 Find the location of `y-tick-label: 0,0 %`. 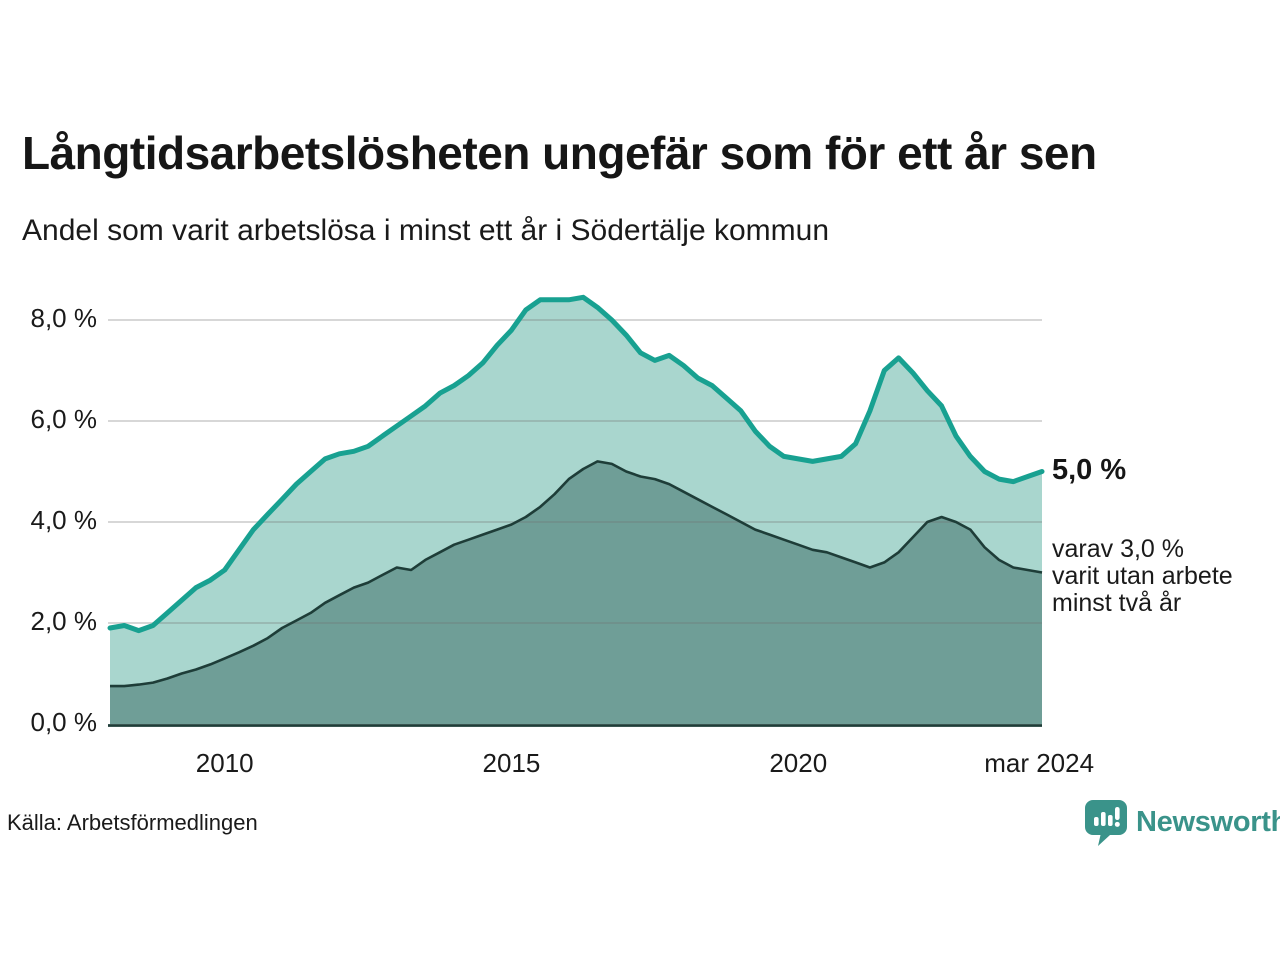

y-tick-label: 0,0 % is located at coordinates (64, 722).